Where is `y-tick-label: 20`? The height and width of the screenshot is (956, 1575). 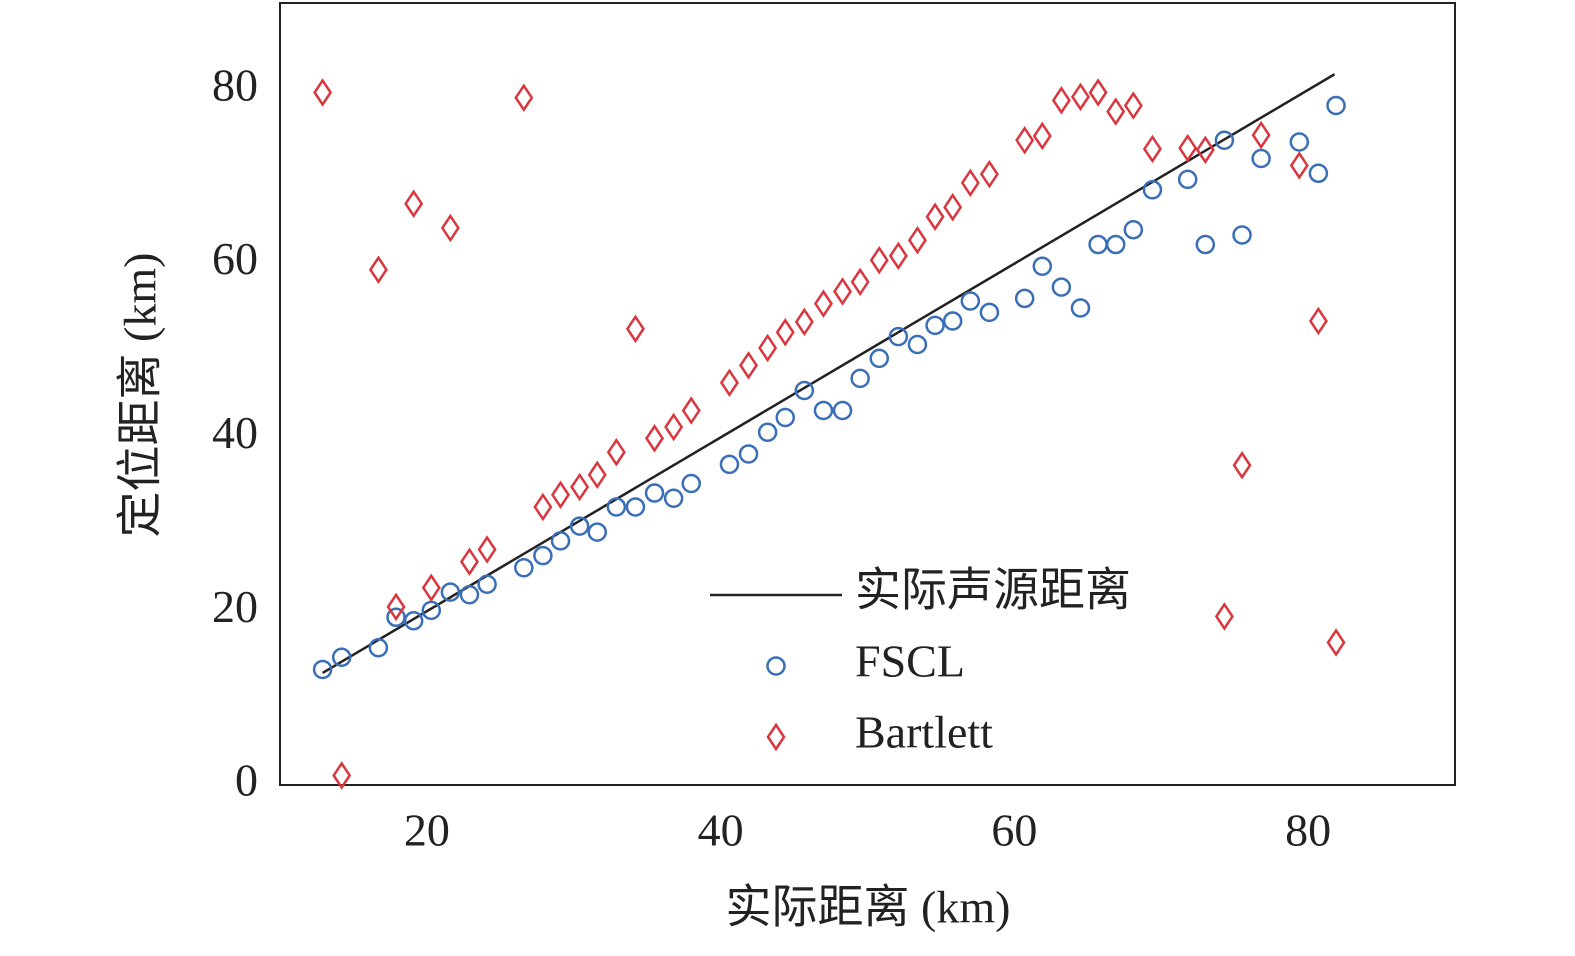
y-tick-label: 20 is located at coordinates (235, 606).